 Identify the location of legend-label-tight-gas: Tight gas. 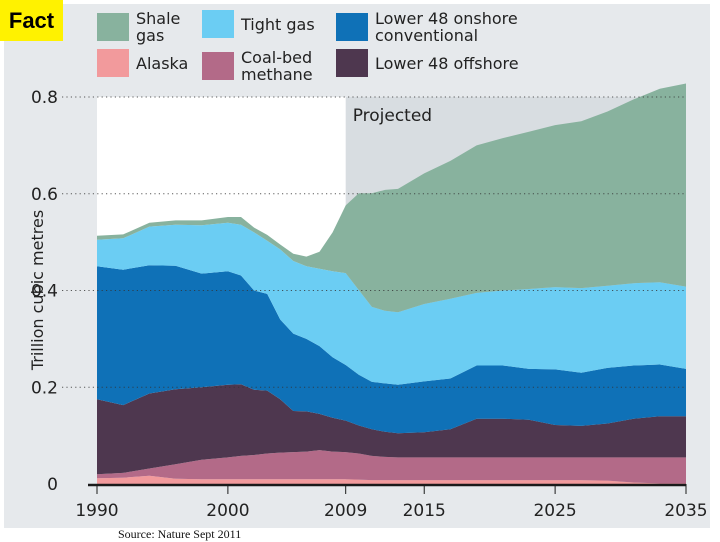
(278, 24).